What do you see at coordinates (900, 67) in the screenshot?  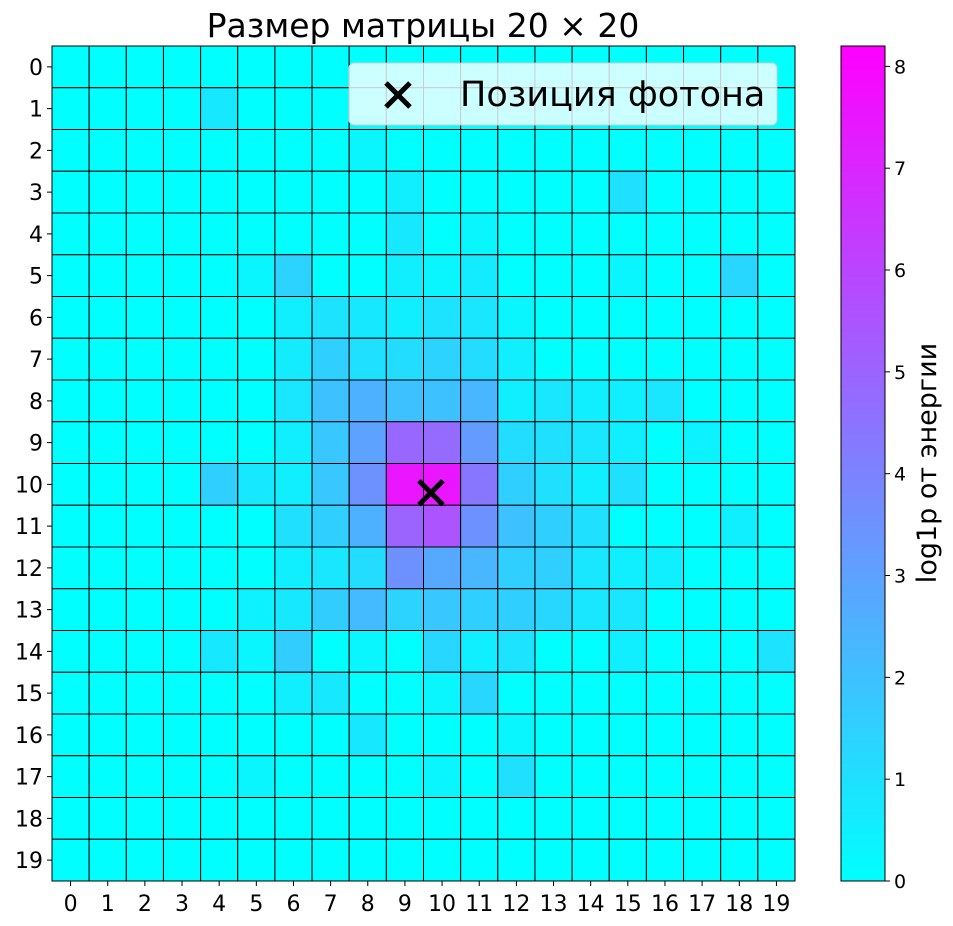 I see `colorbar-tick-label: 8` at bounding box center [900, 67].